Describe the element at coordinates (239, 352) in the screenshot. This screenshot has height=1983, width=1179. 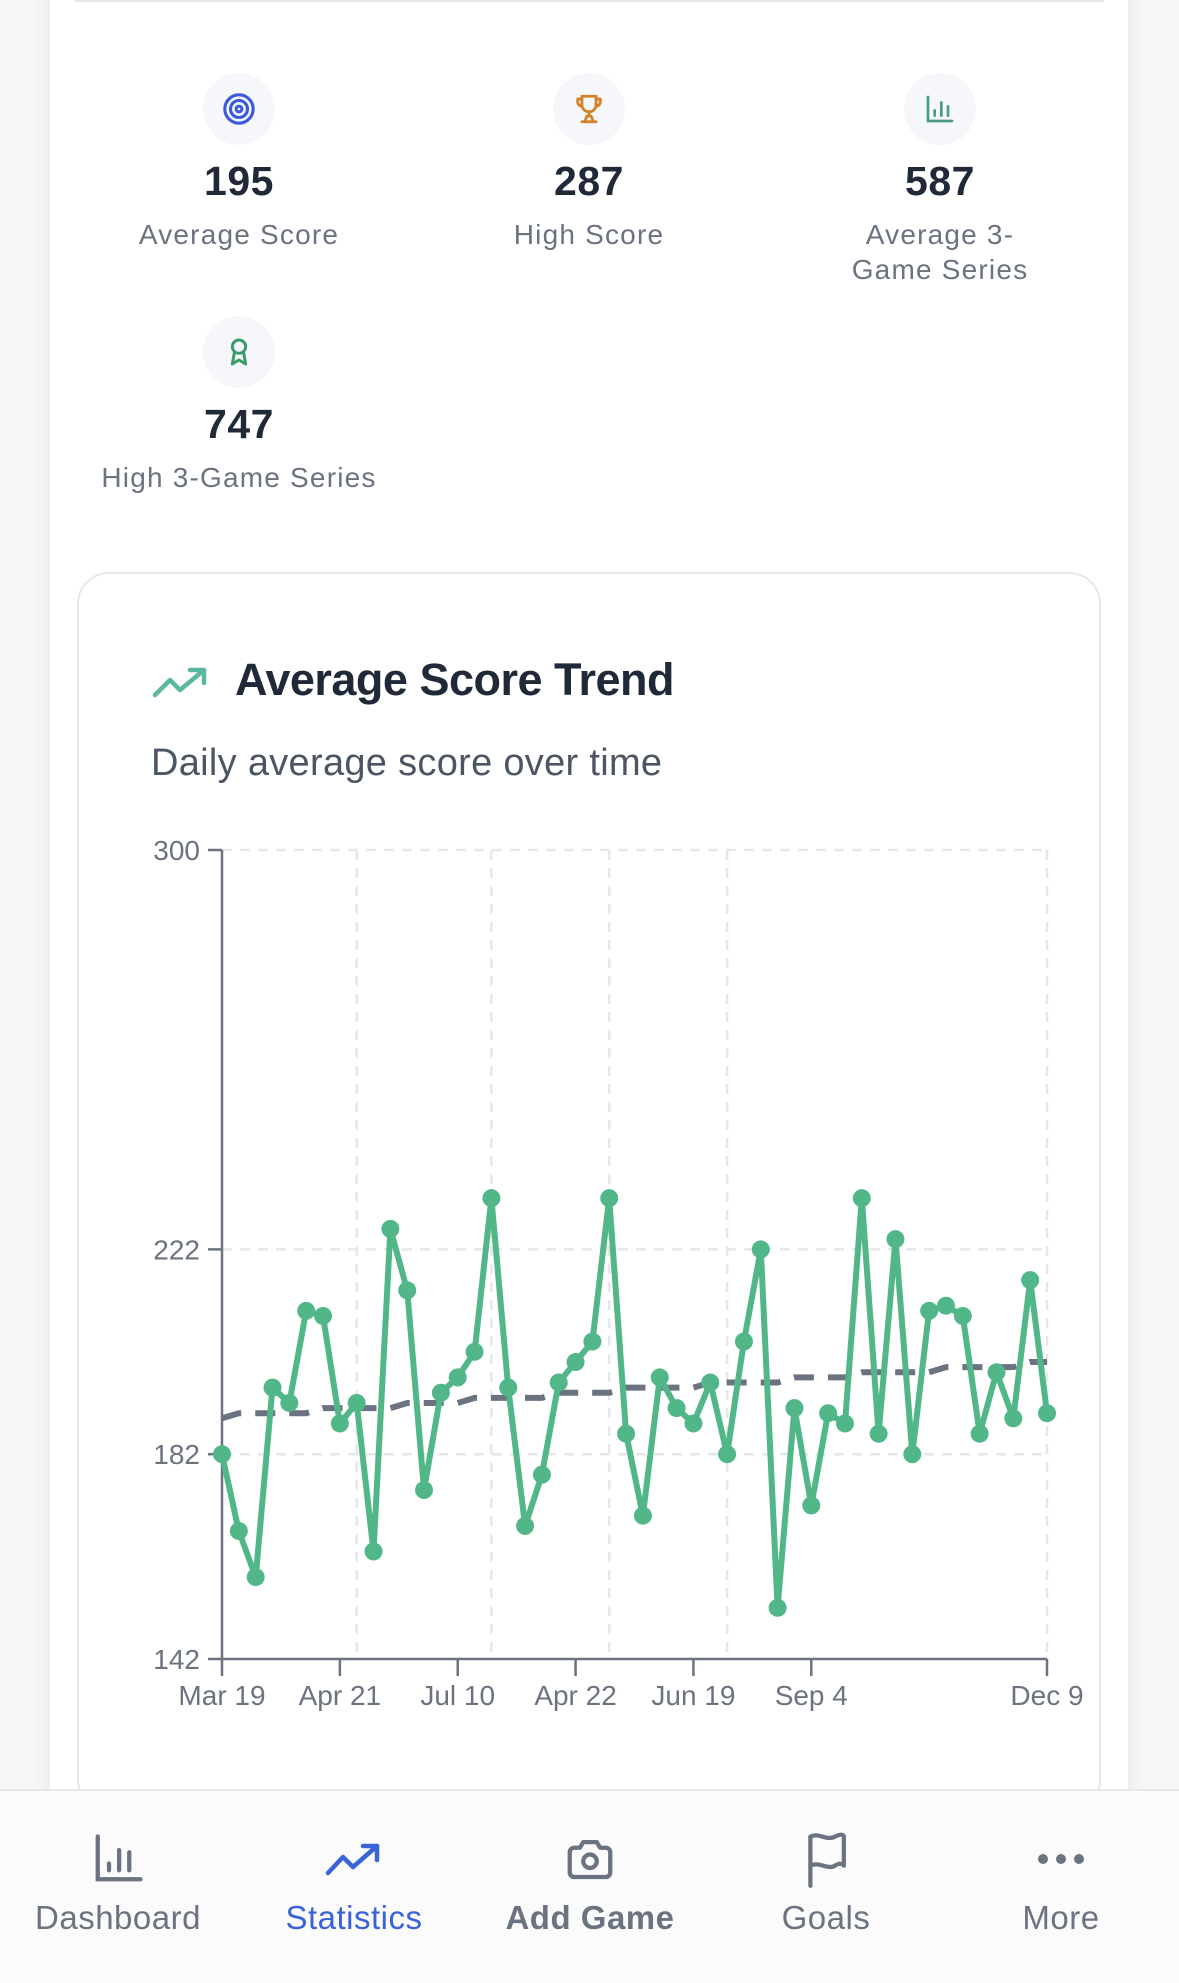
I see `award-icon` at that location.